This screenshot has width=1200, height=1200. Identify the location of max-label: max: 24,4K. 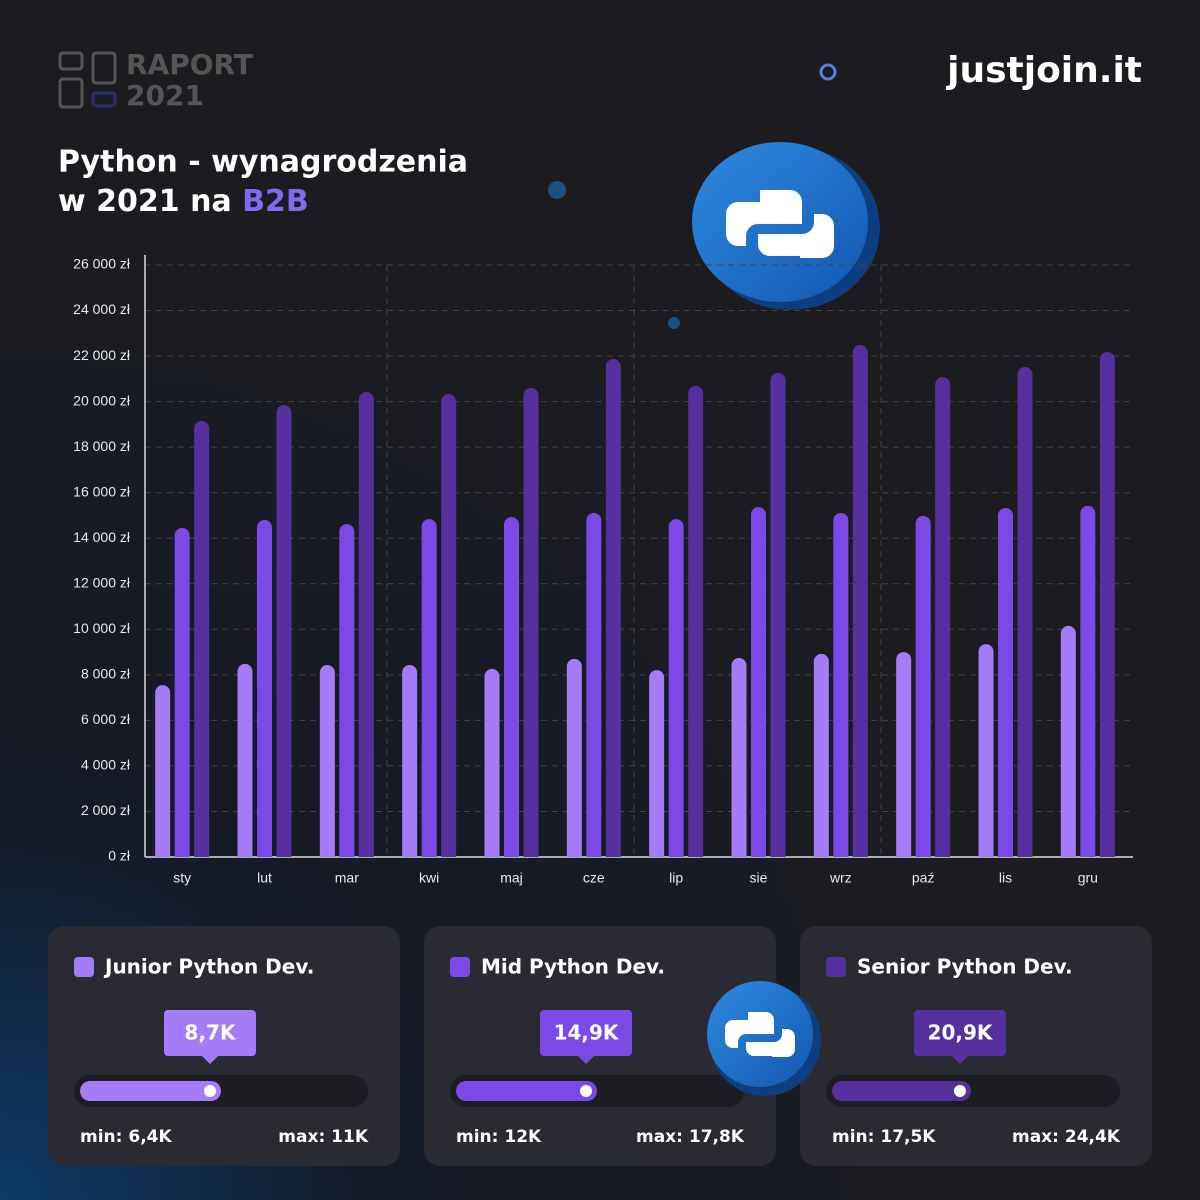
(1066, 1137).